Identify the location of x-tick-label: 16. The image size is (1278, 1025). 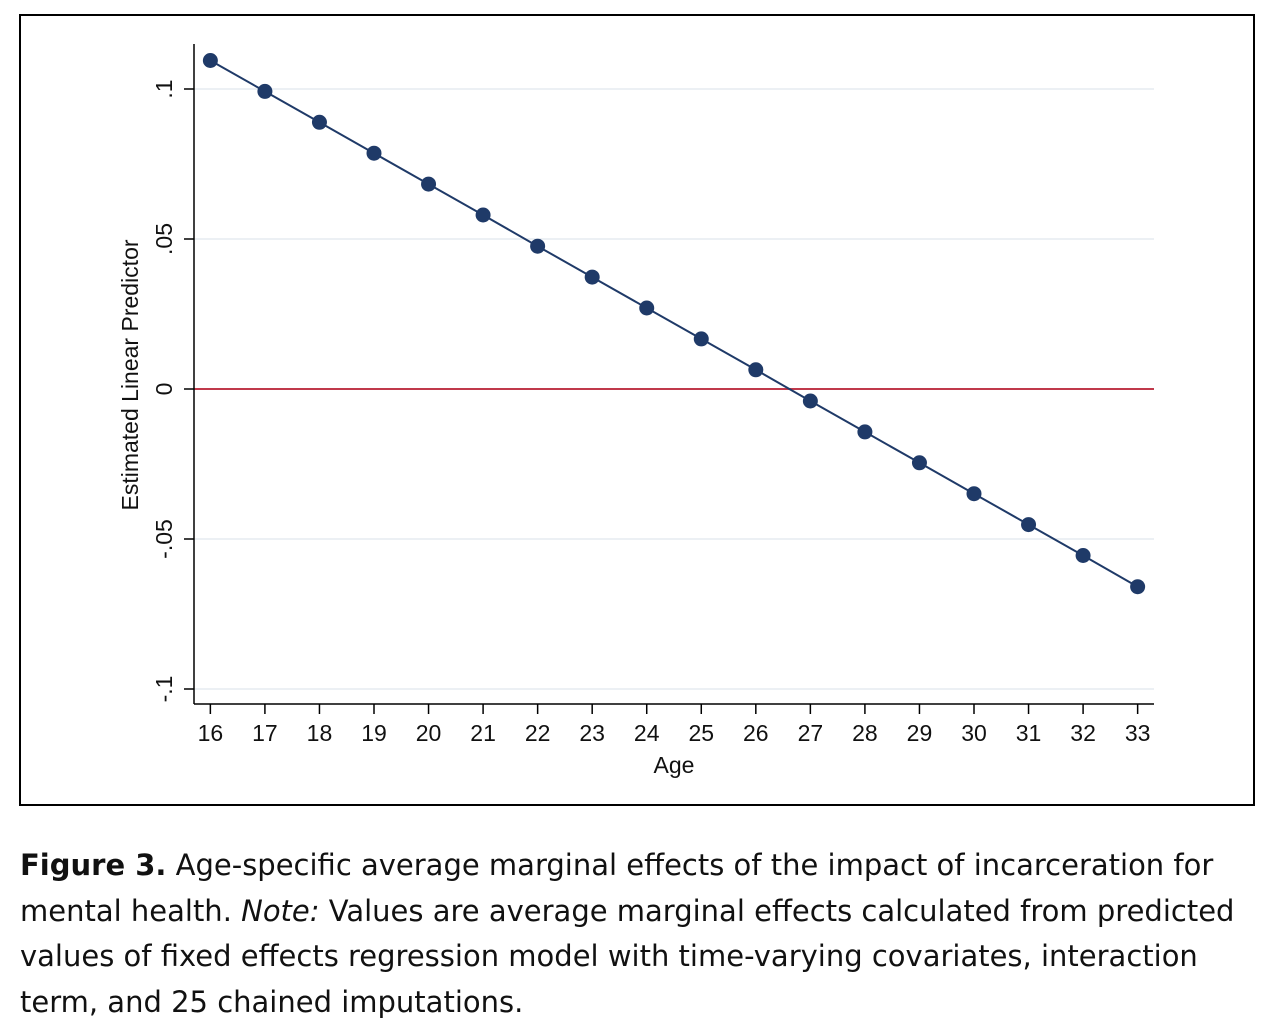
(211, 733).